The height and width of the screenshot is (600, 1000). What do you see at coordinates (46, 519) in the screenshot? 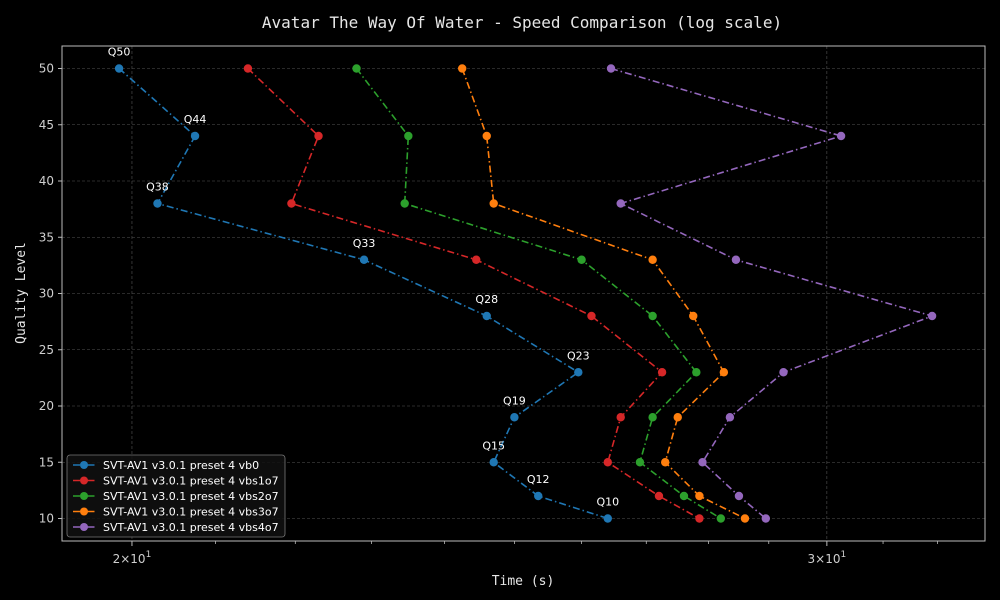
I see `y-tick-label: 10` at bounding box center [46, 519].